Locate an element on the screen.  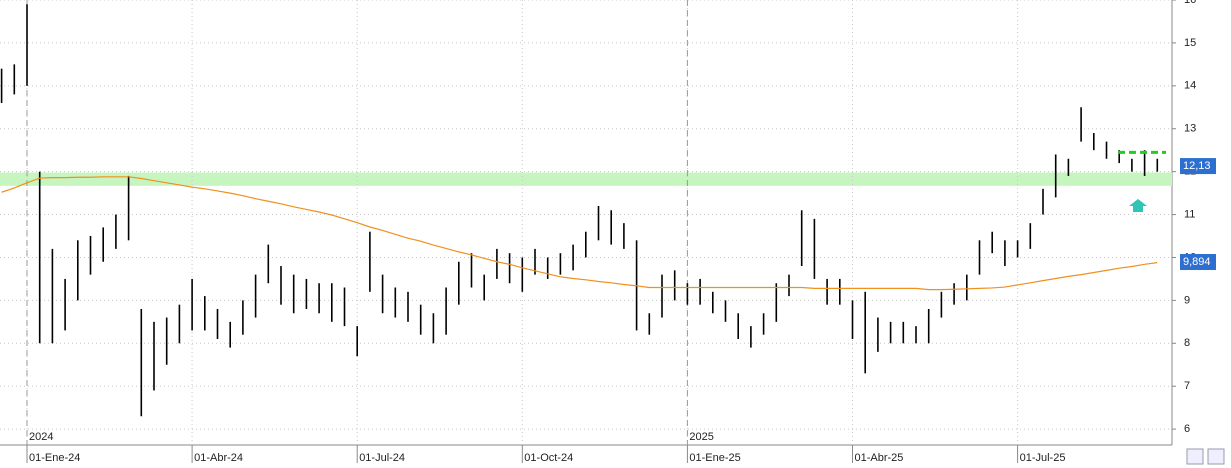
price-label: 12,13 is located at coordinates (1197, 166).